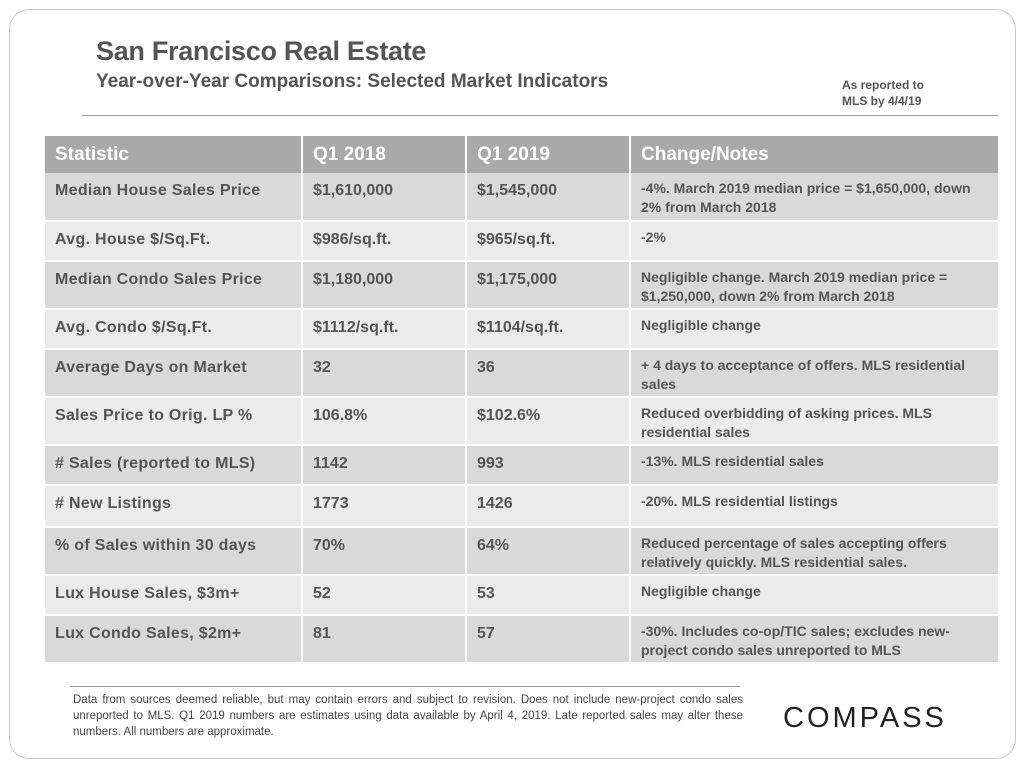 The image size is (1024, 768). What do you see at coordinates (882, 101) in the screenshot?
I see `report-note-line2: MLS by 4/4/19` at bounding box center [882, 101].